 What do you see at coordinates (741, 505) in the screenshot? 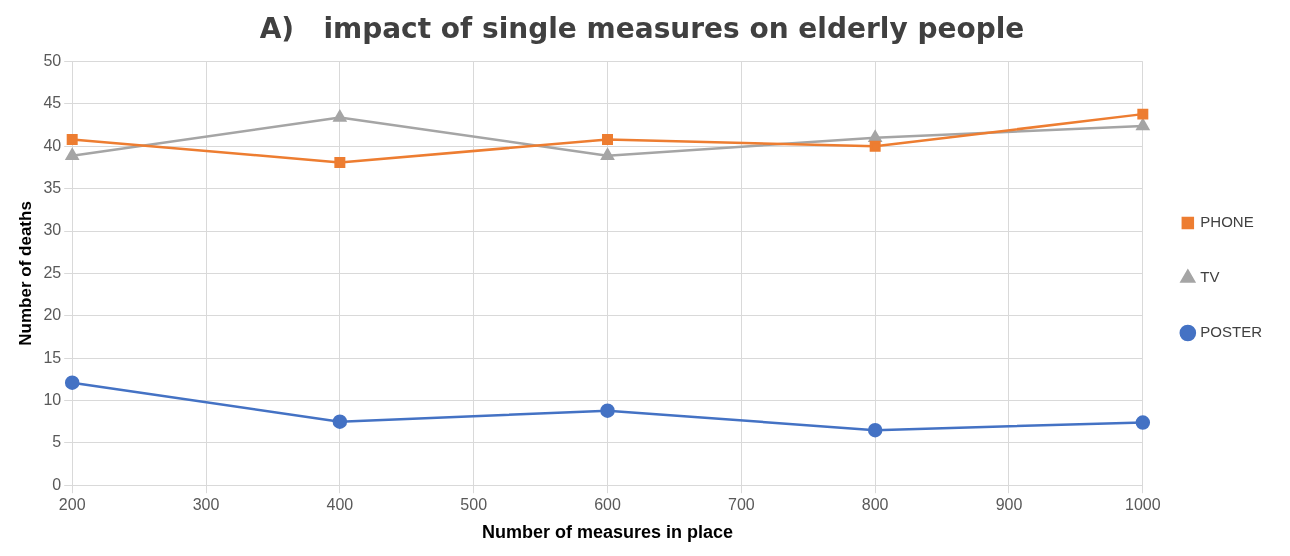
I see `x-tick-label: 700` at bounding box center [741, 505].